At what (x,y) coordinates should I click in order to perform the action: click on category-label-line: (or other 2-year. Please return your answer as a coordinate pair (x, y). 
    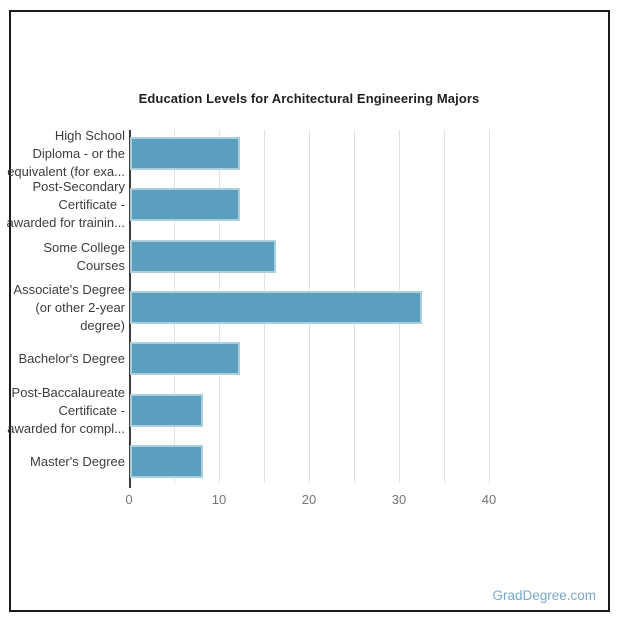
    Looking at the image, I should click on (80, 307).